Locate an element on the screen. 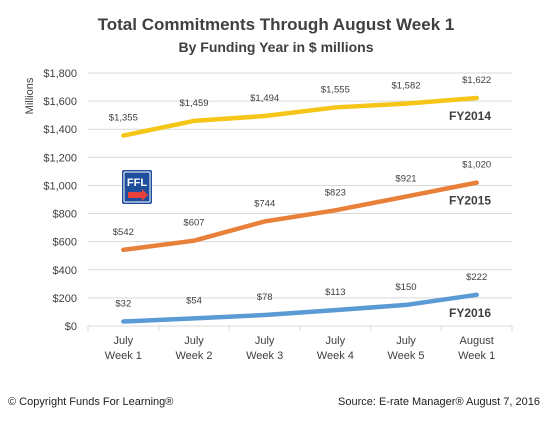 The height and width of the screenshot is (430, 549). y-tick-label: $1,200 is located at coordinates (60, 158).